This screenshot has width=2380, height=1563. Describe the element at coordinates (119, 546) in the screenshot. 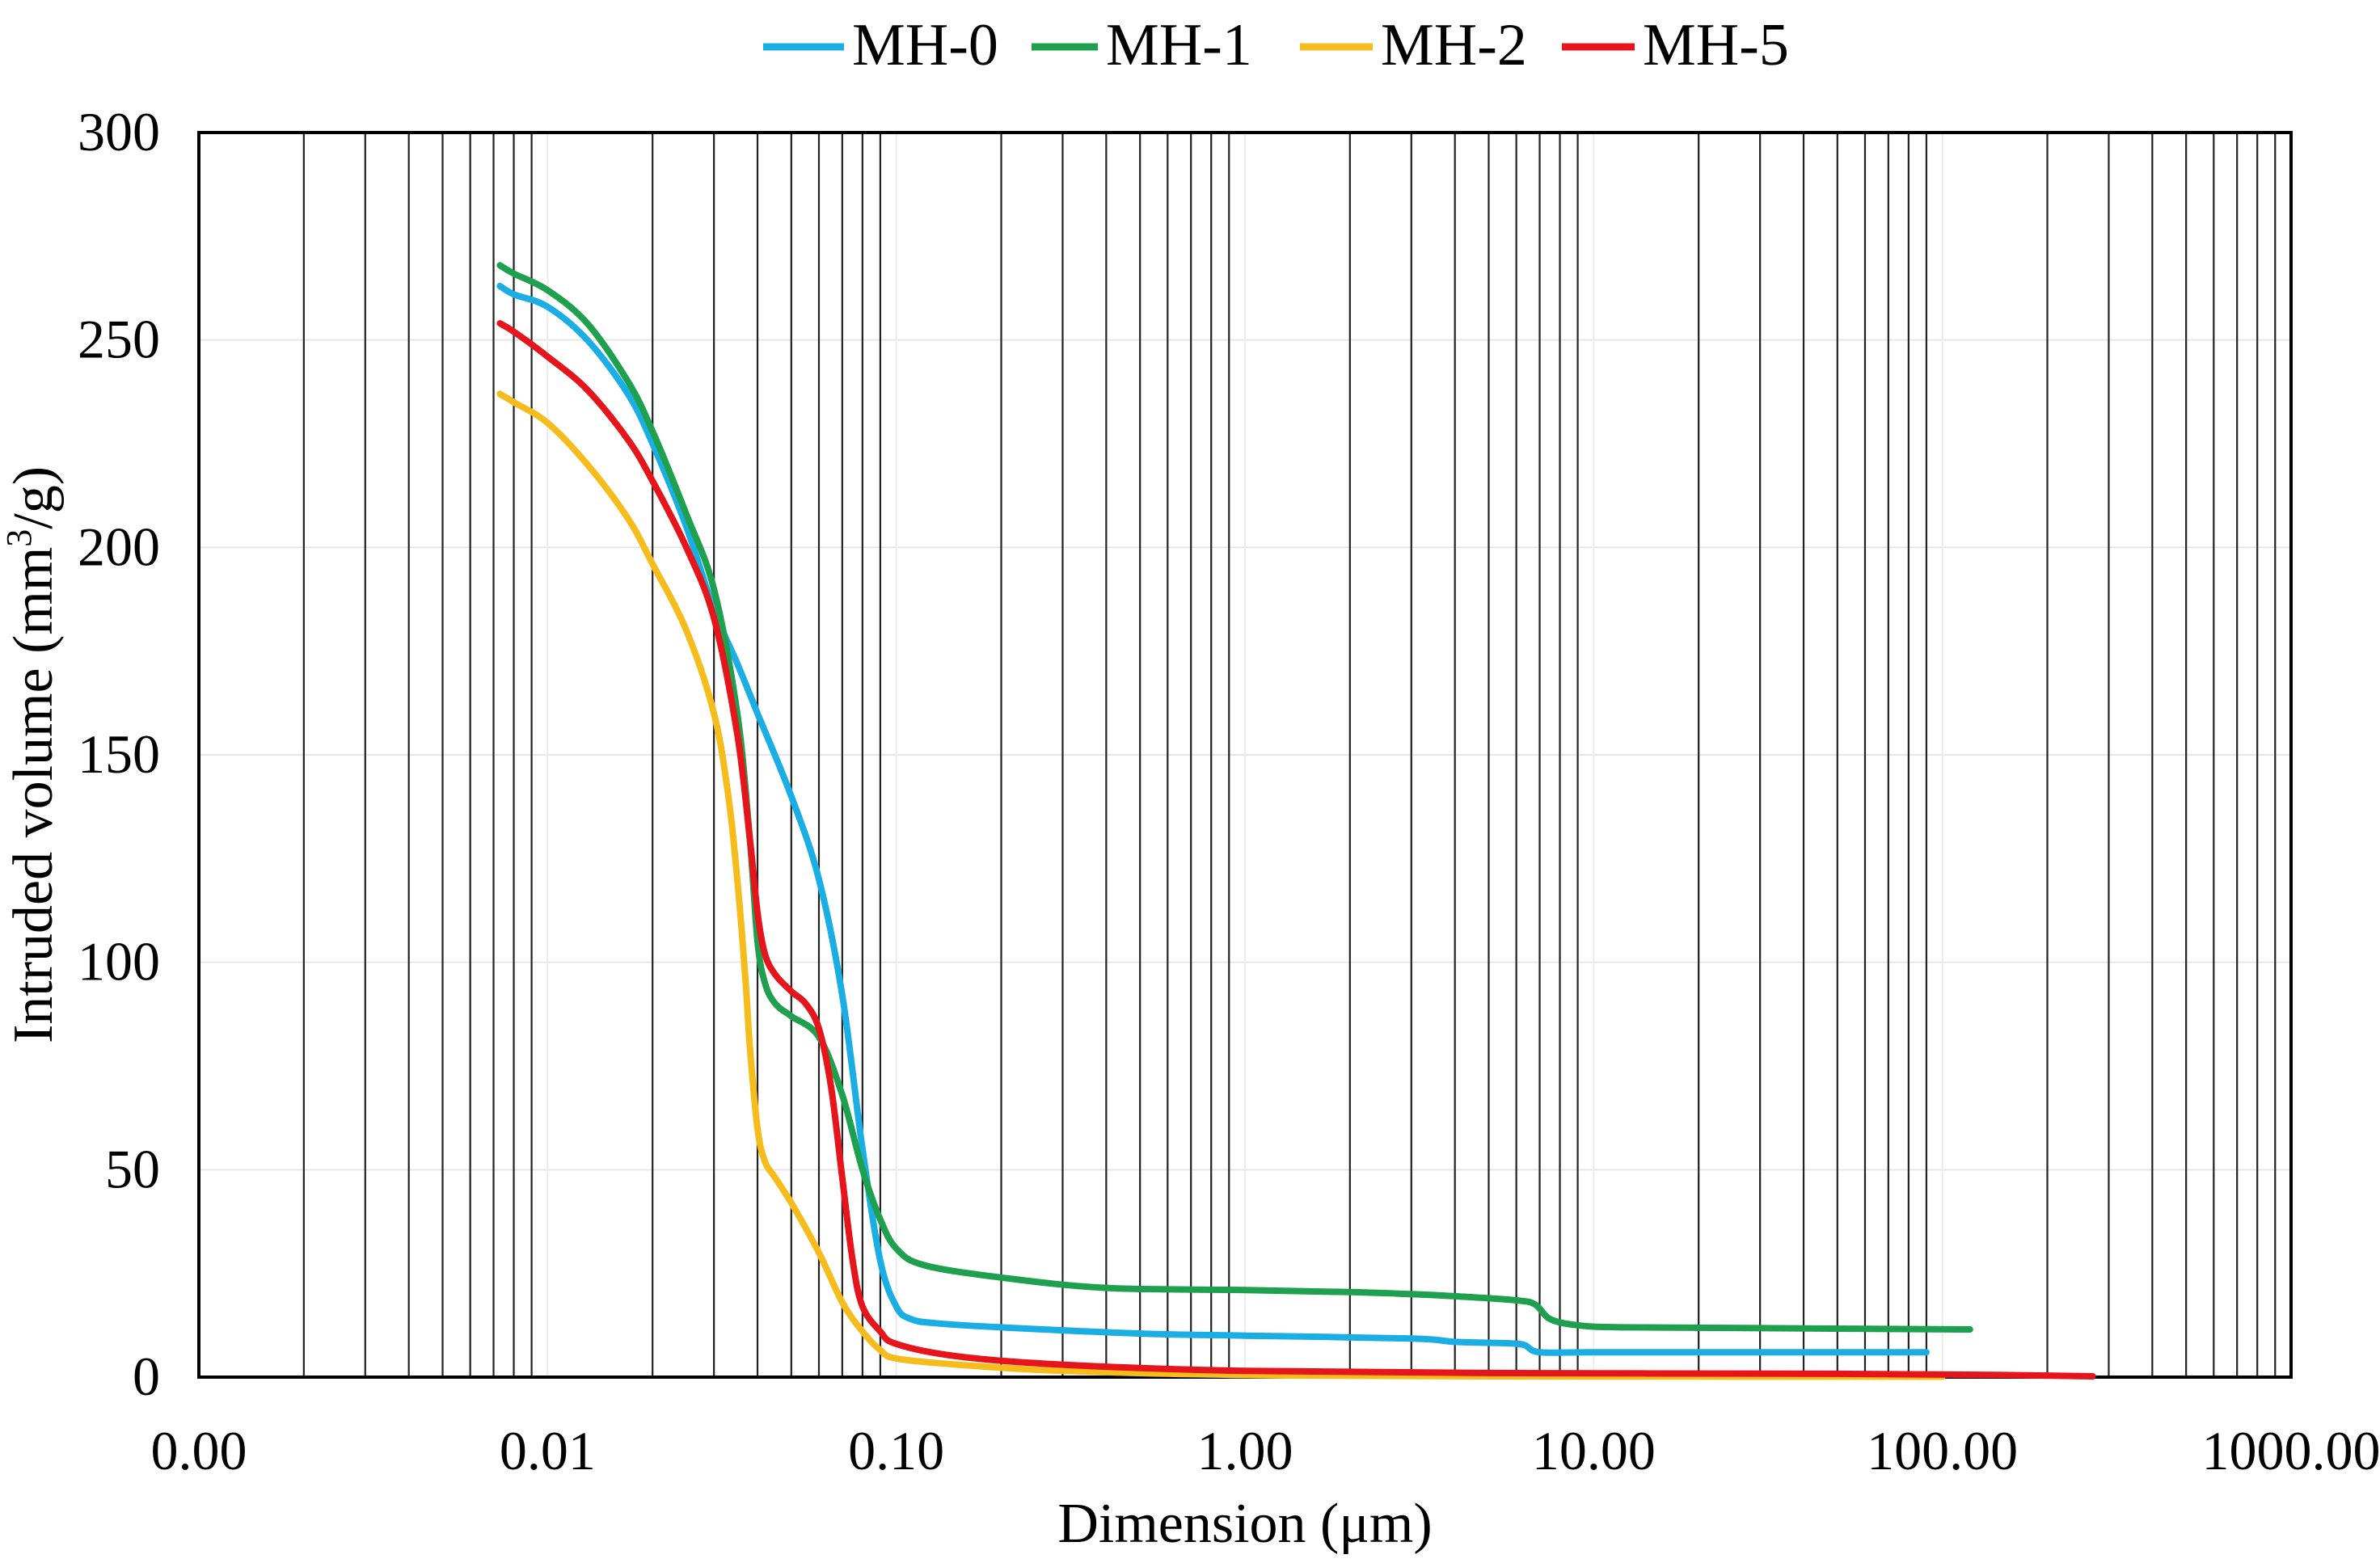

I see `y-tick-label: 200` at that location.